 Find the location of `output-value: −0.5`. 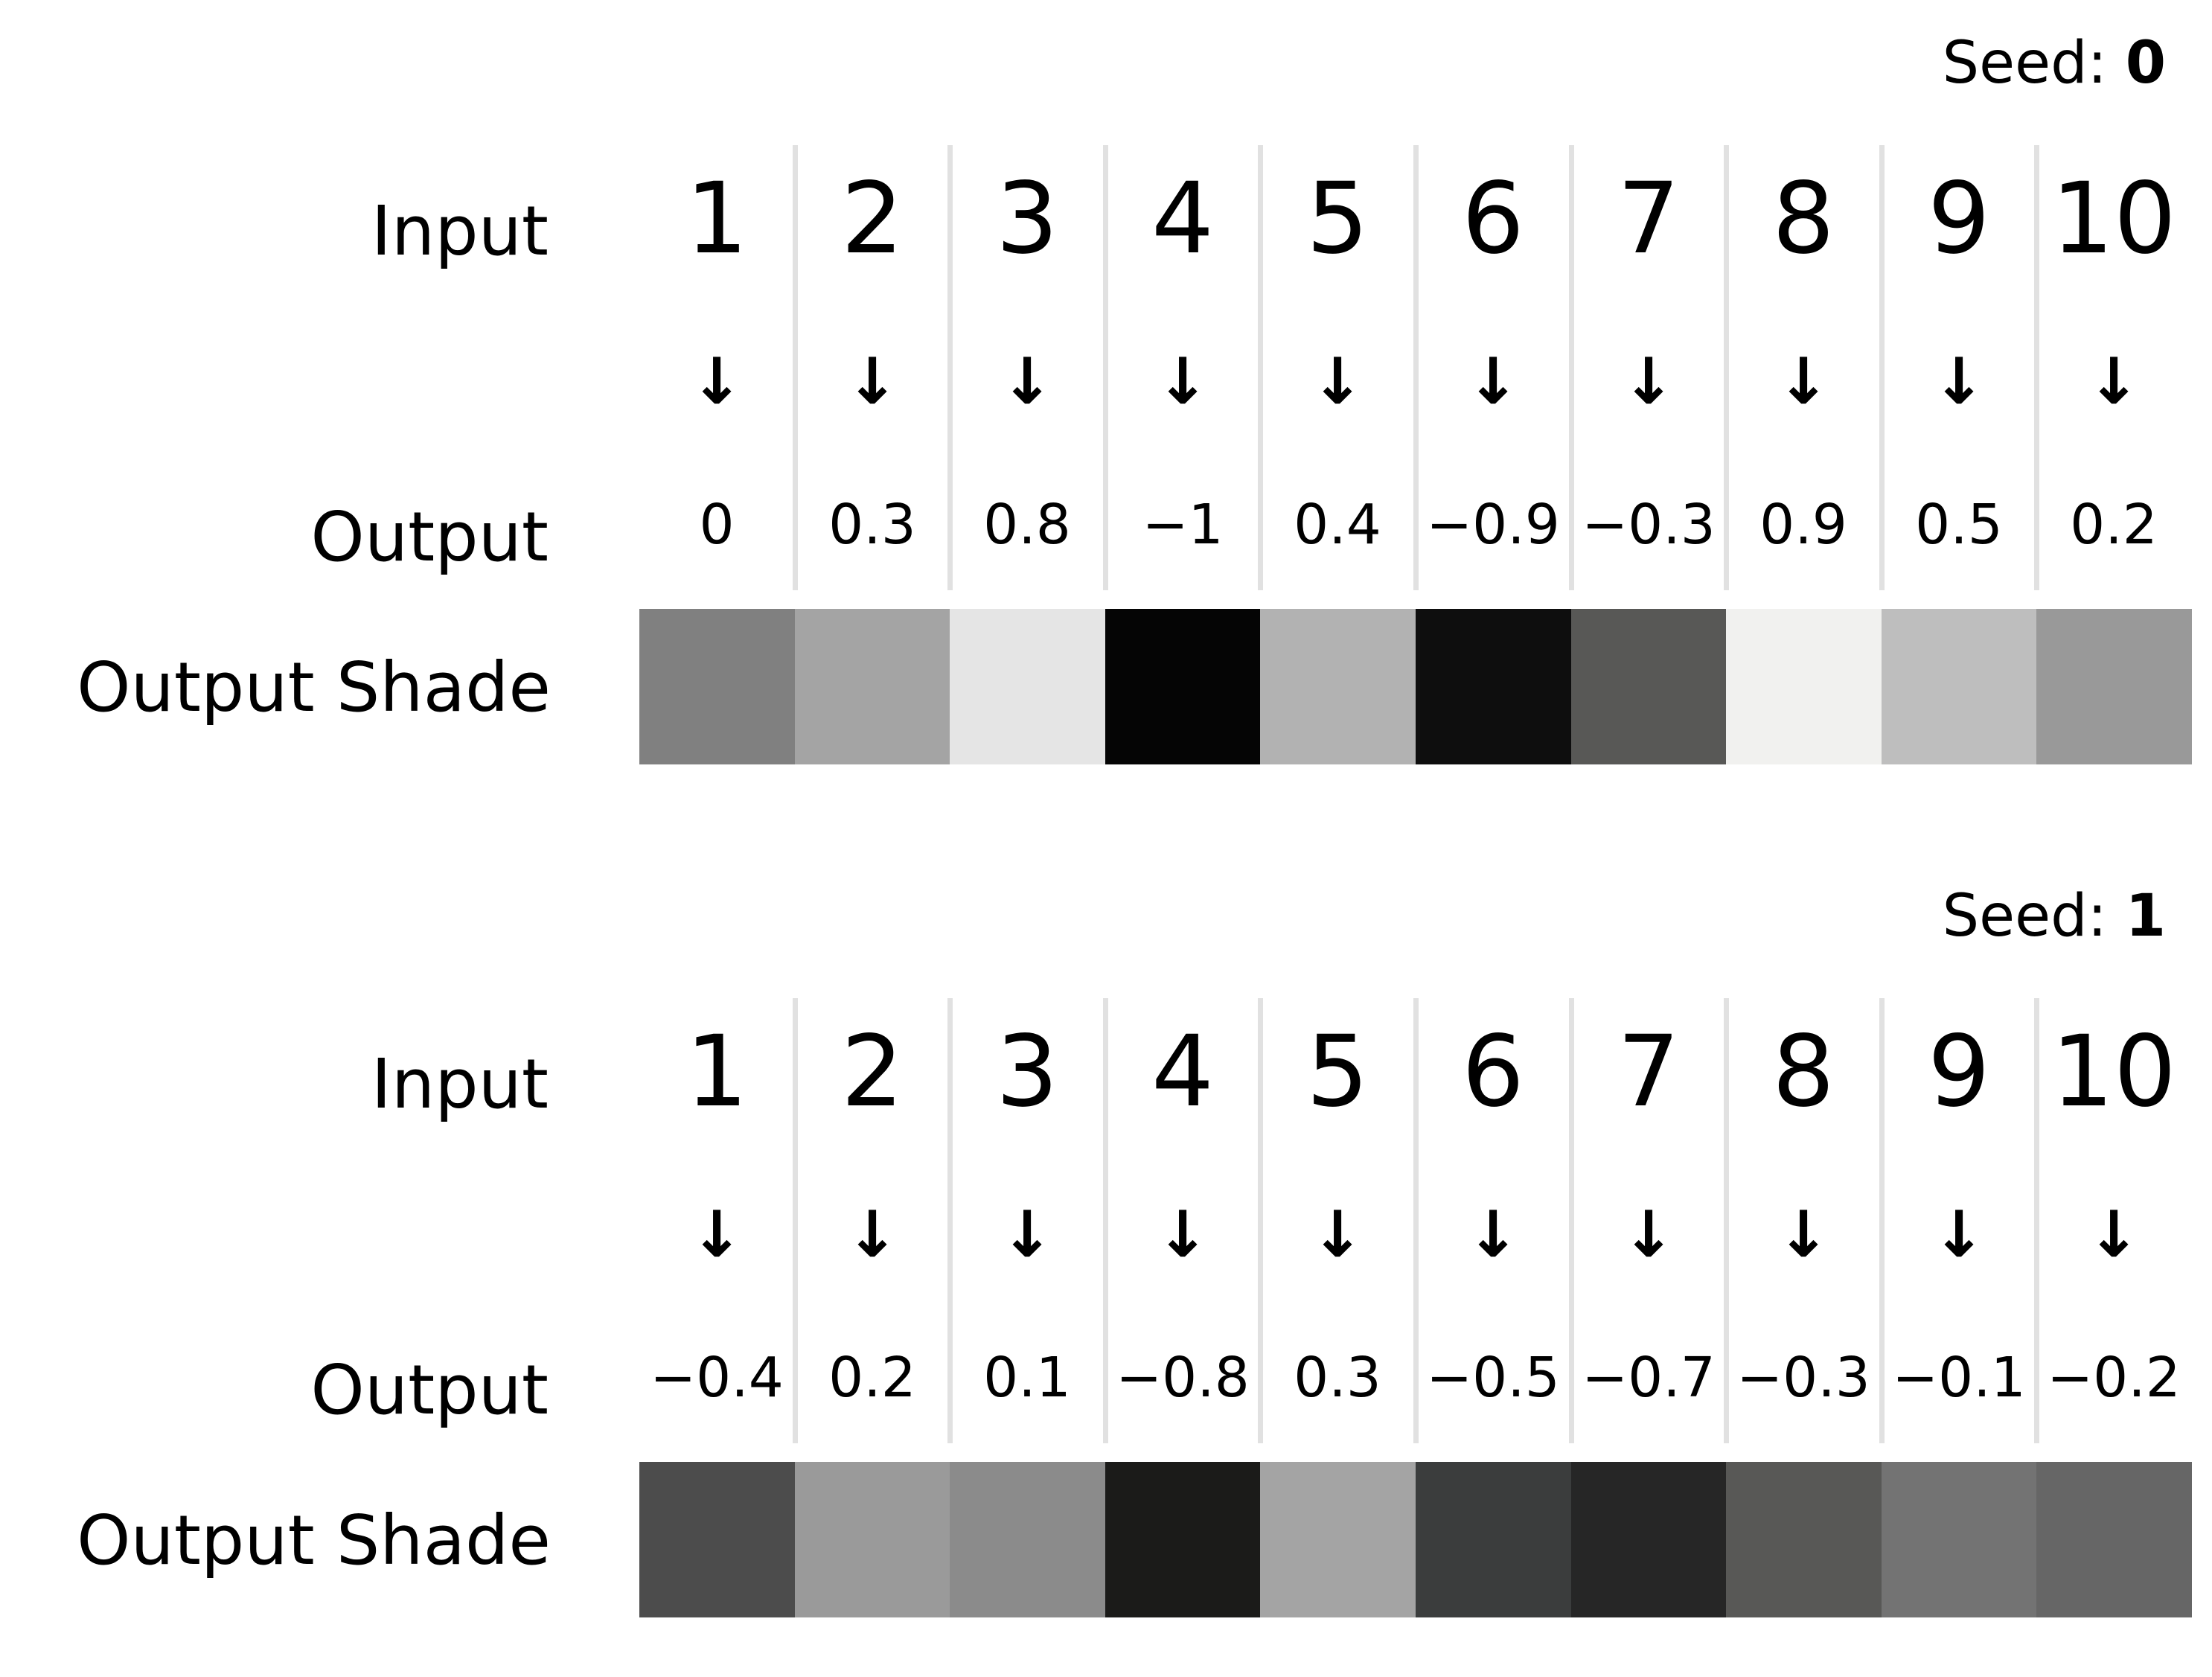

output-value: −0.5 is located at coordinates (1493, 1378).